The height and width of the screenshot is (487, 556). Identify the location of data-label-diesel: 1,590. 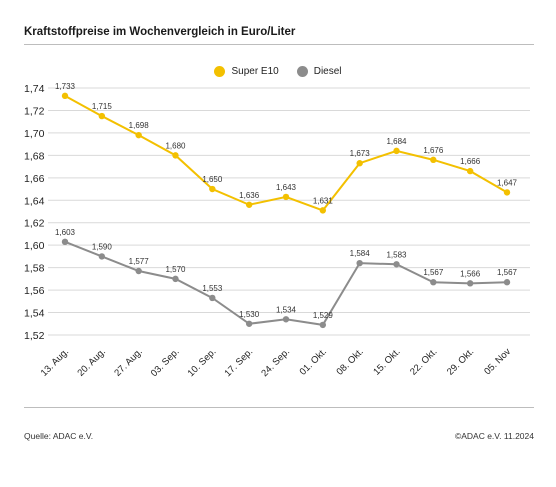
(102, 246).